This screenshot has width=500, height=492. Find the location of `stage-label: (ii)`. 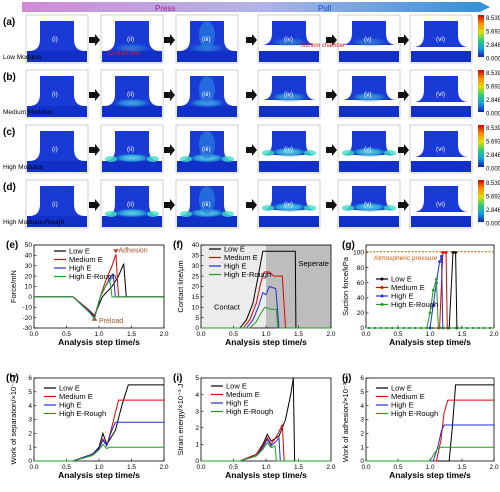

stage-label: (ii) is located at coordinates (130, 39).